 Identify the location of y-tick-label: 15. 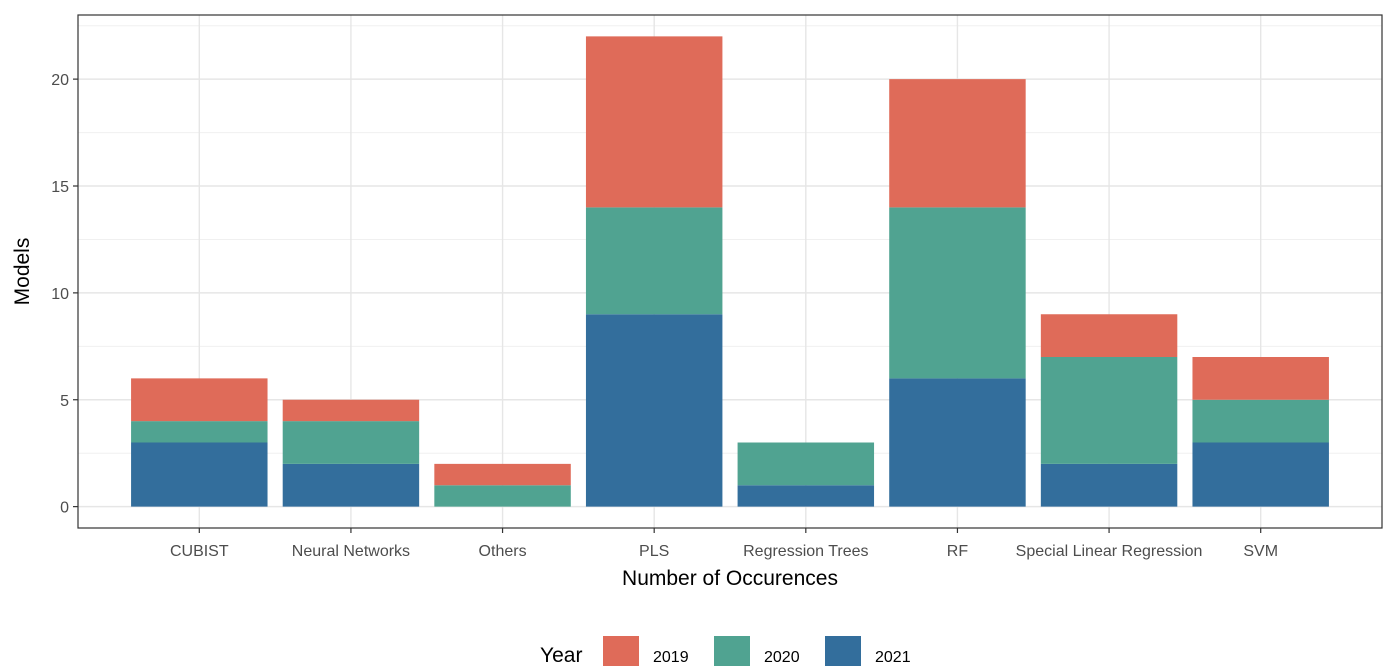
(60, 187).